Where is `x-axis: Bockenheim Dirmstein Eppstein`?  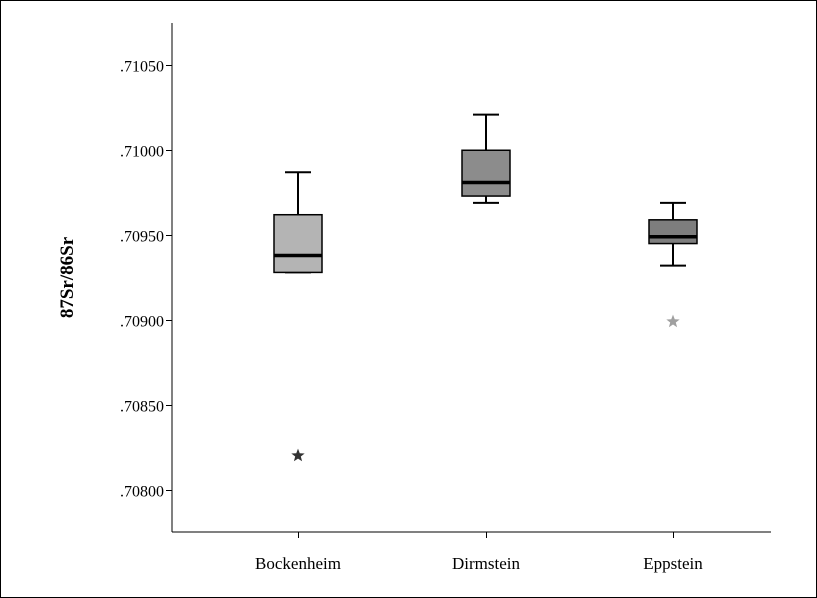
x-axis: Bockenheim Dirmstein Eppstein is located at coordinates (471, 552).